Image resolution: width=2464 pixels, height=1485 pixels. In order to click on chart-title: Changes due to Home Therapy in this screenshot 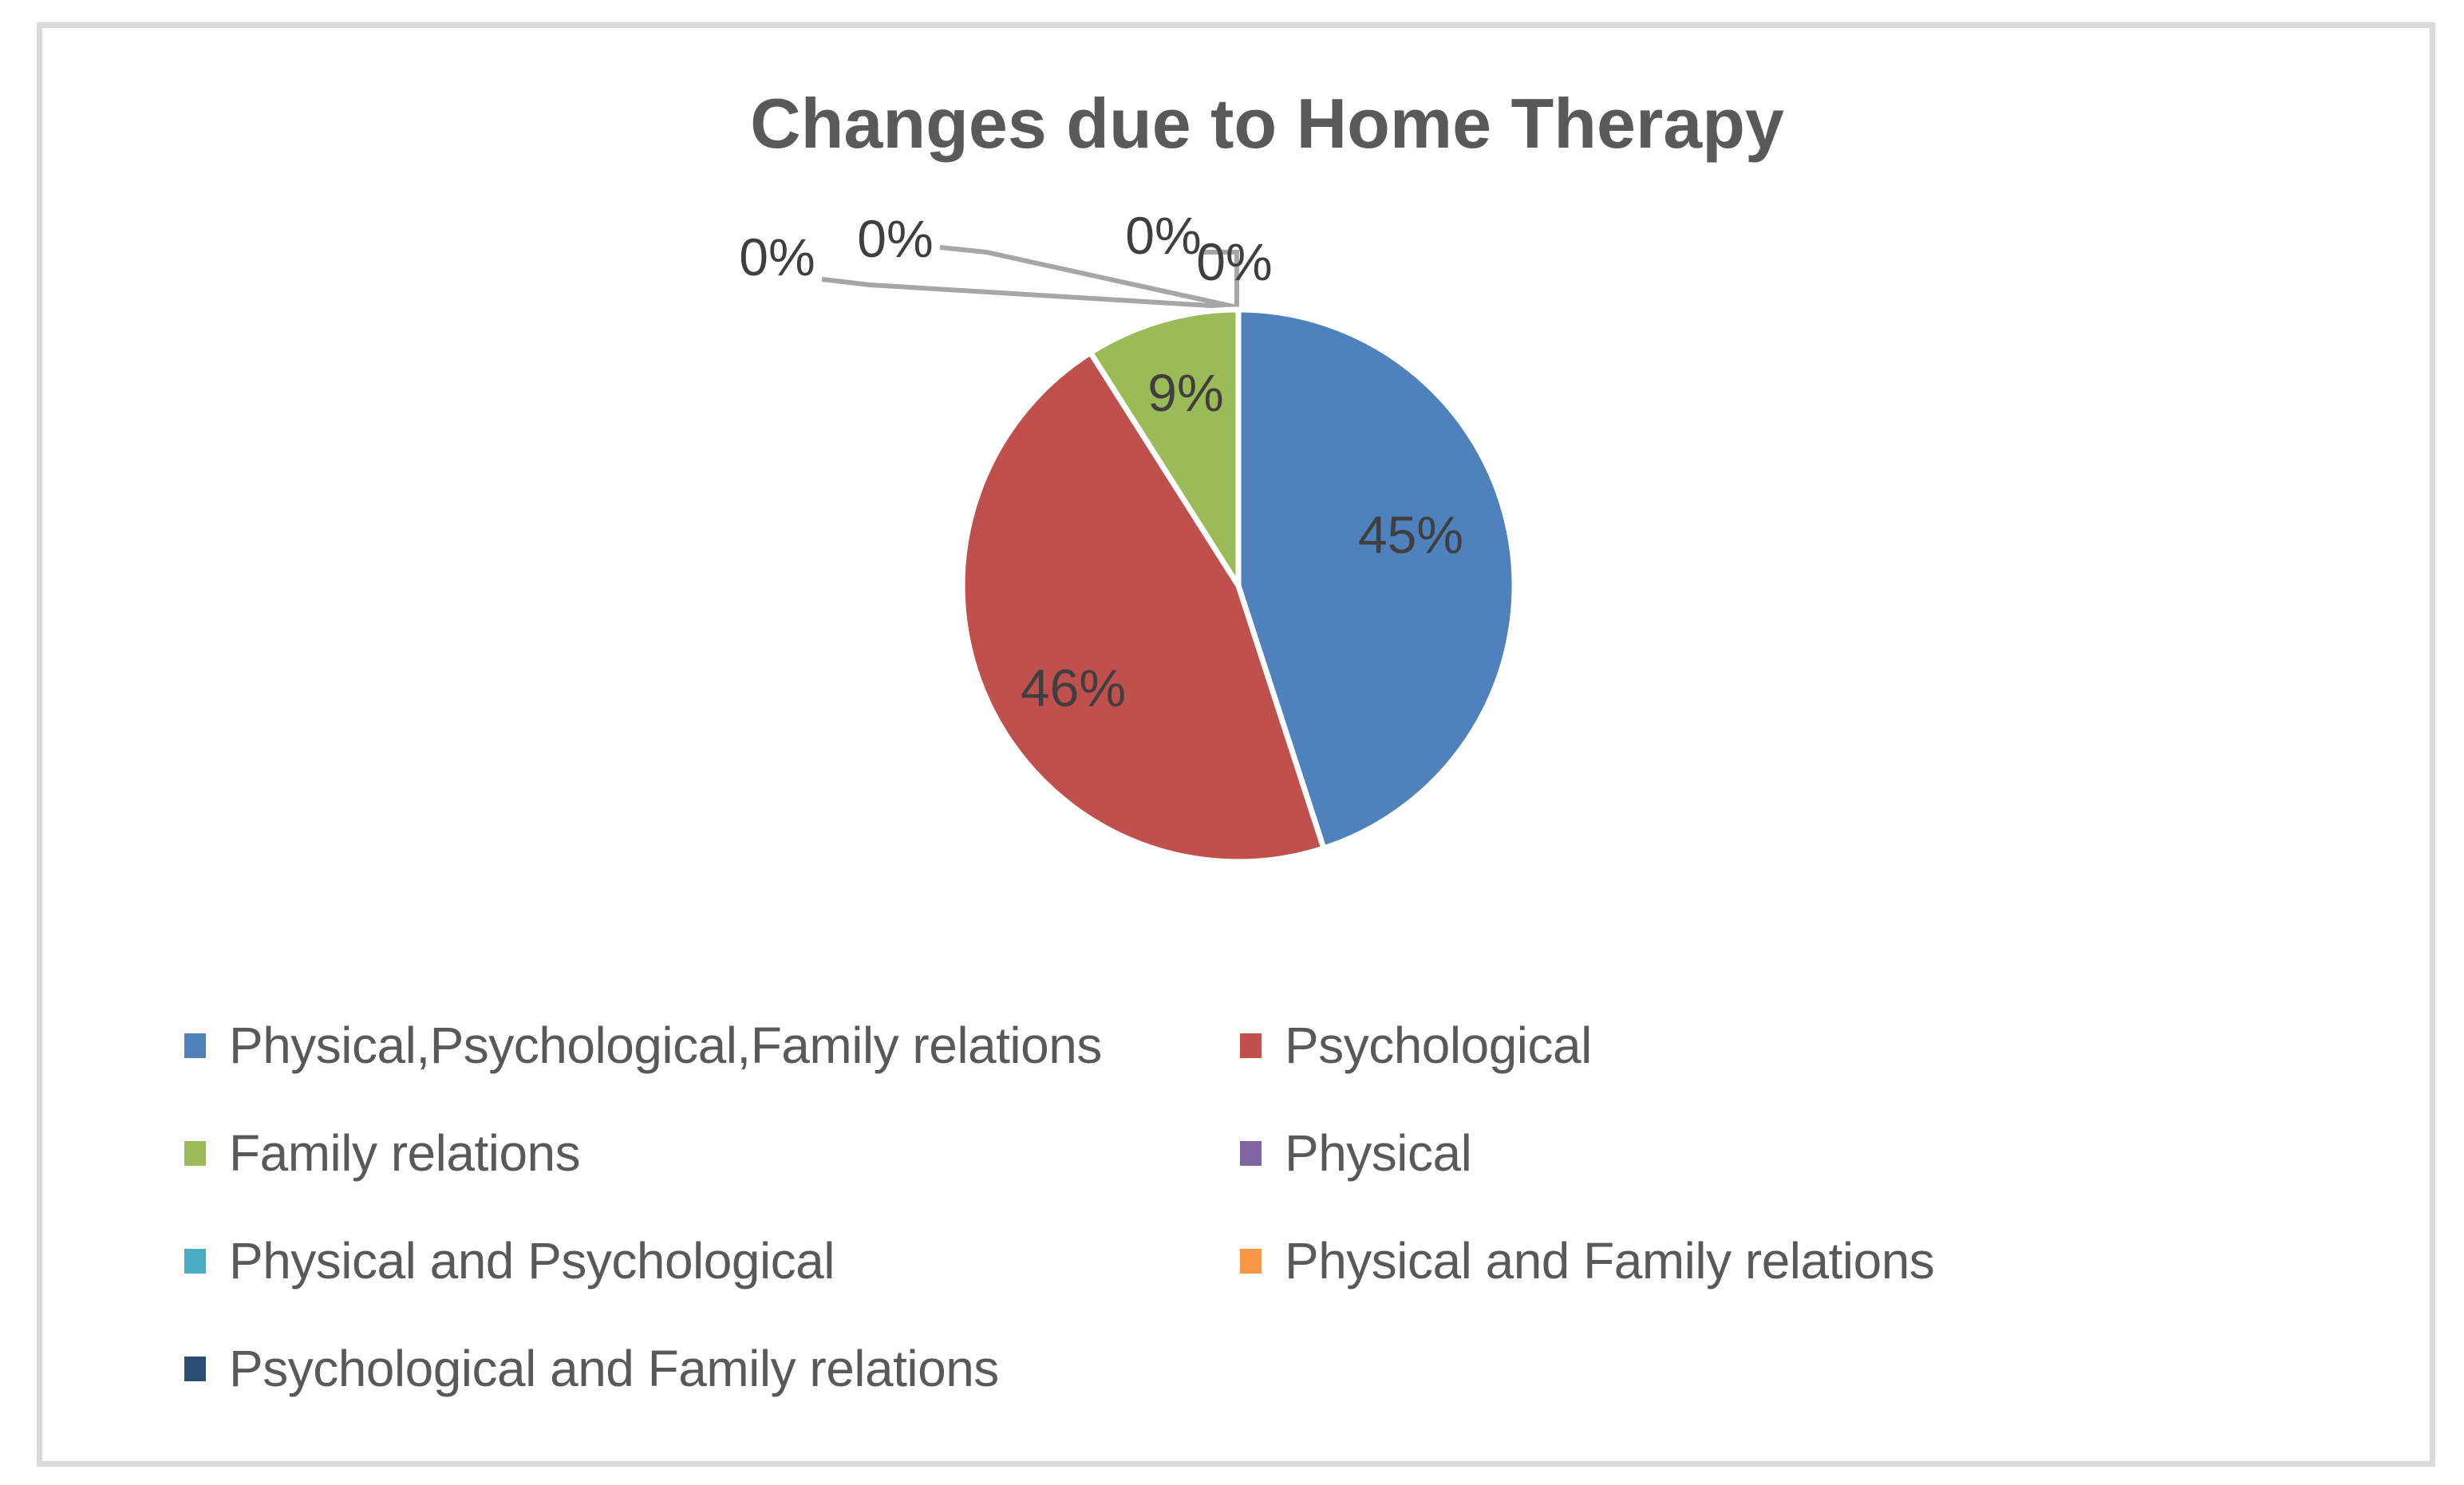, I will do `click(1267, 124)`.